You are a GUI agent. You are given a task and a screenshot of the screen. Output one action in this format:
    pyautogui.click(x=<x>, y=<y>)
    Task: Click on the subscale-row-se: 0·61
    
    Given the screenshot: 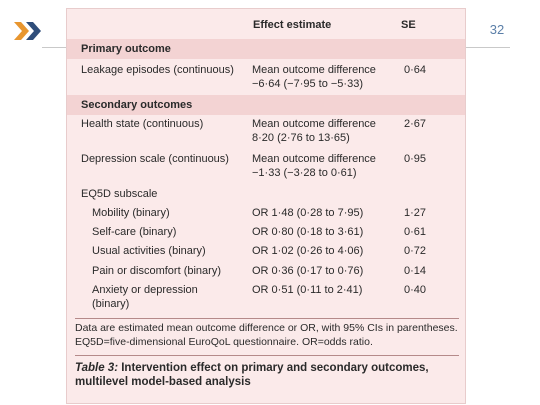 What is the action you would take?
    pyautogui.click(x=415, y=232)
    